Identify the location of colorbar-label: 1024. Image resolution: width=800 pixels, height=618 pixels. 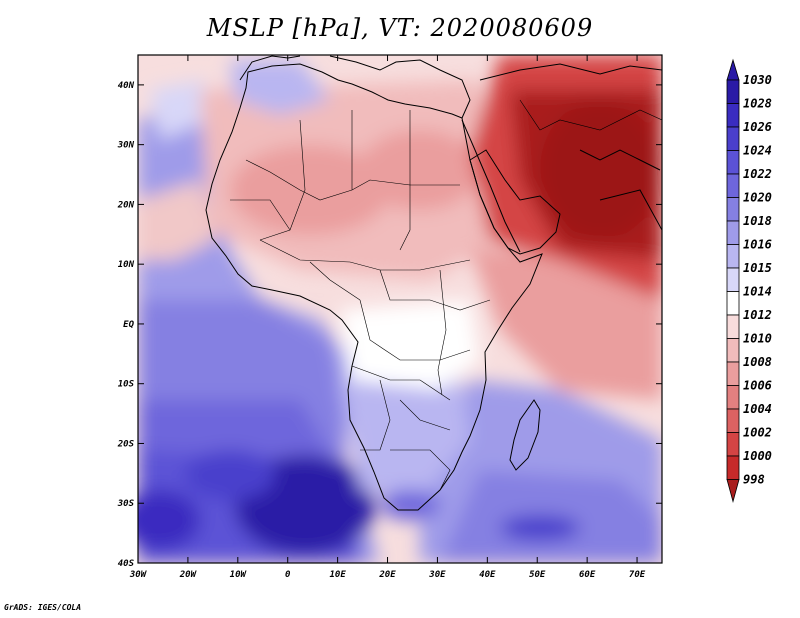
(757, 151).